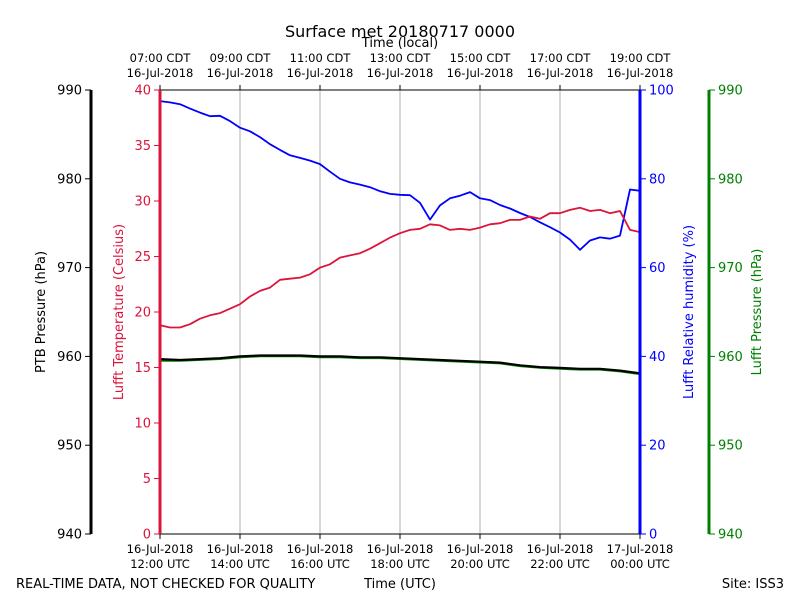 The image size is (800, 600). Describe the element at coordinates (757, 312) in the screenshot. I see `lufft-pressure-axis-label: Lufft Pressure (hPa)` at that location.